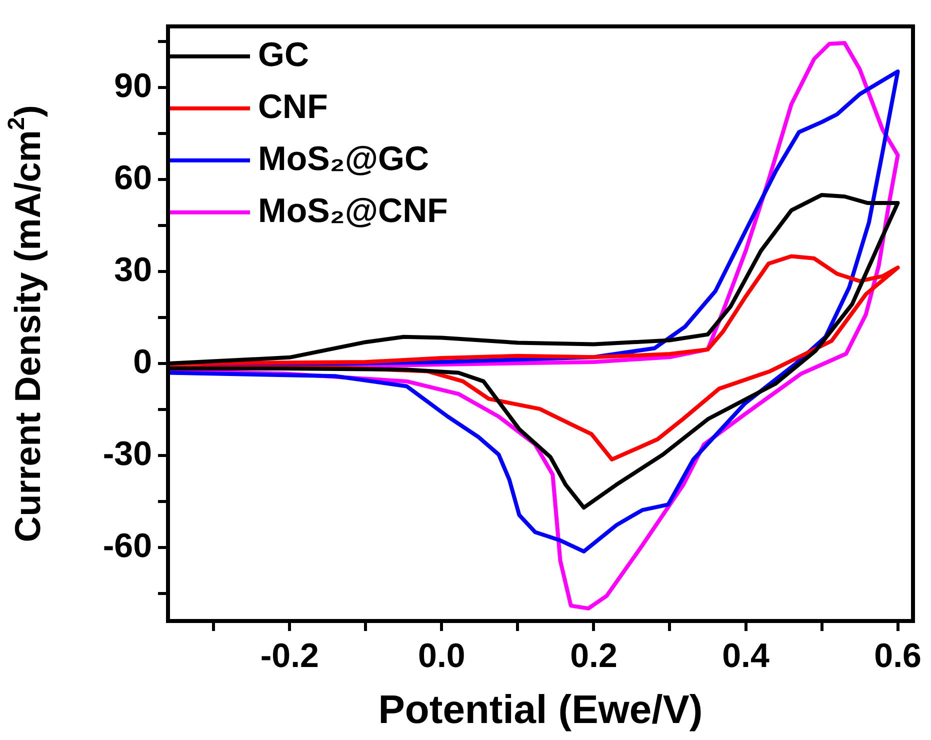 The height and width of the screenshot is (740, 931). Describe the element at coordinates (353, 211) in the screenshot. I see `legend-label: MoS₂@CNF` at that location.